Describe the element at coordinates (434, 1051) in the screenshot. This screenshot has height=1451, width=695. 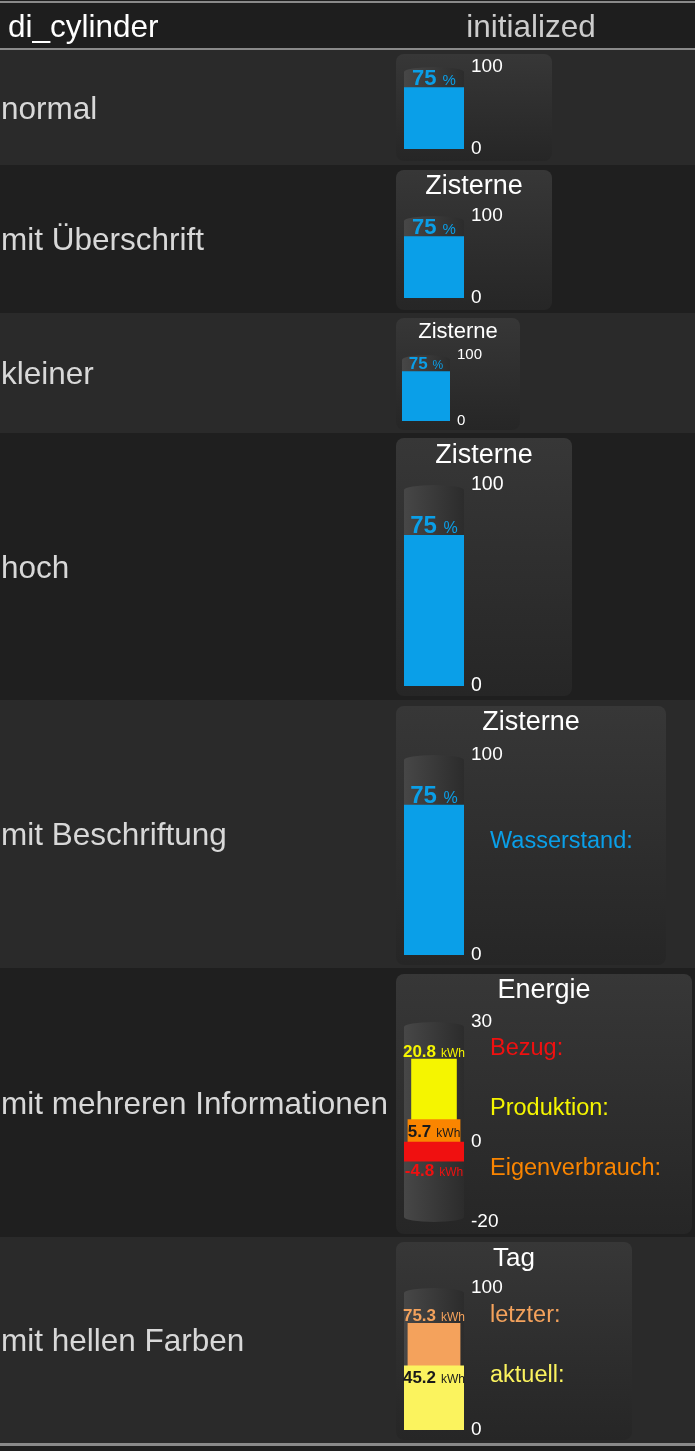
I see `data-label: 20.8 kWh` at that location.